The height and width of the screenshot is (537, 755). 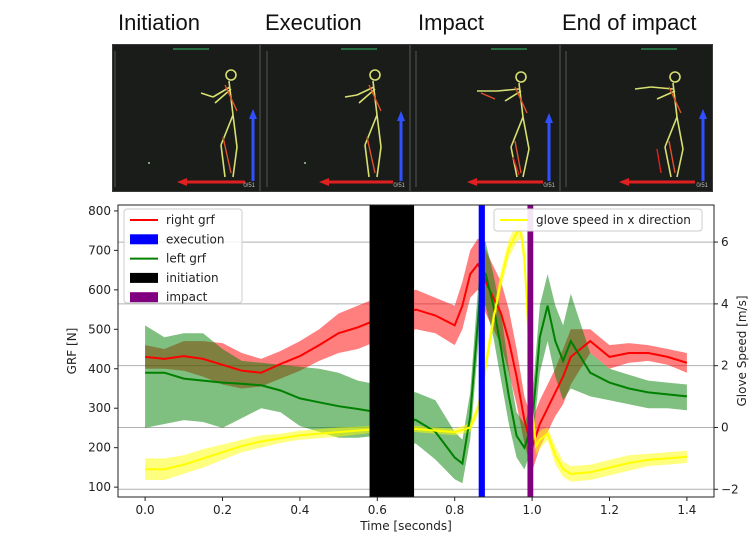 I want to click on x-tick-label: 0.4, so click(x=299, y=510).